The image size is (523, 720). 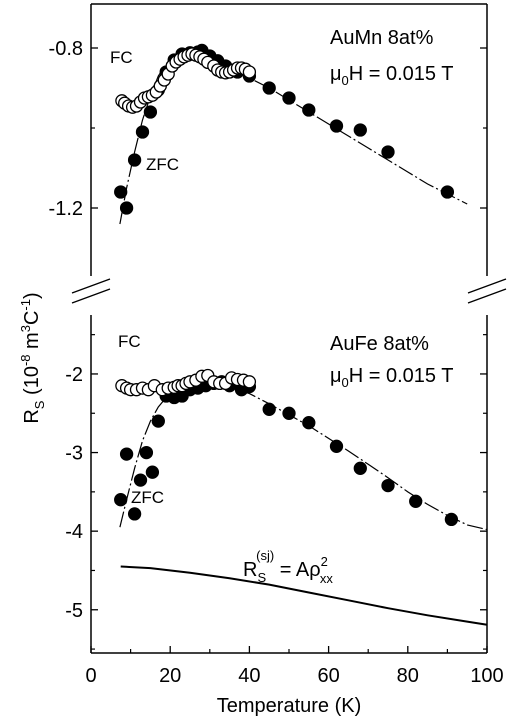 What do you see at coordinates (170, 676) in the screenshot?
I see `x-tick-label: 20` at bounding box center [170, 676].